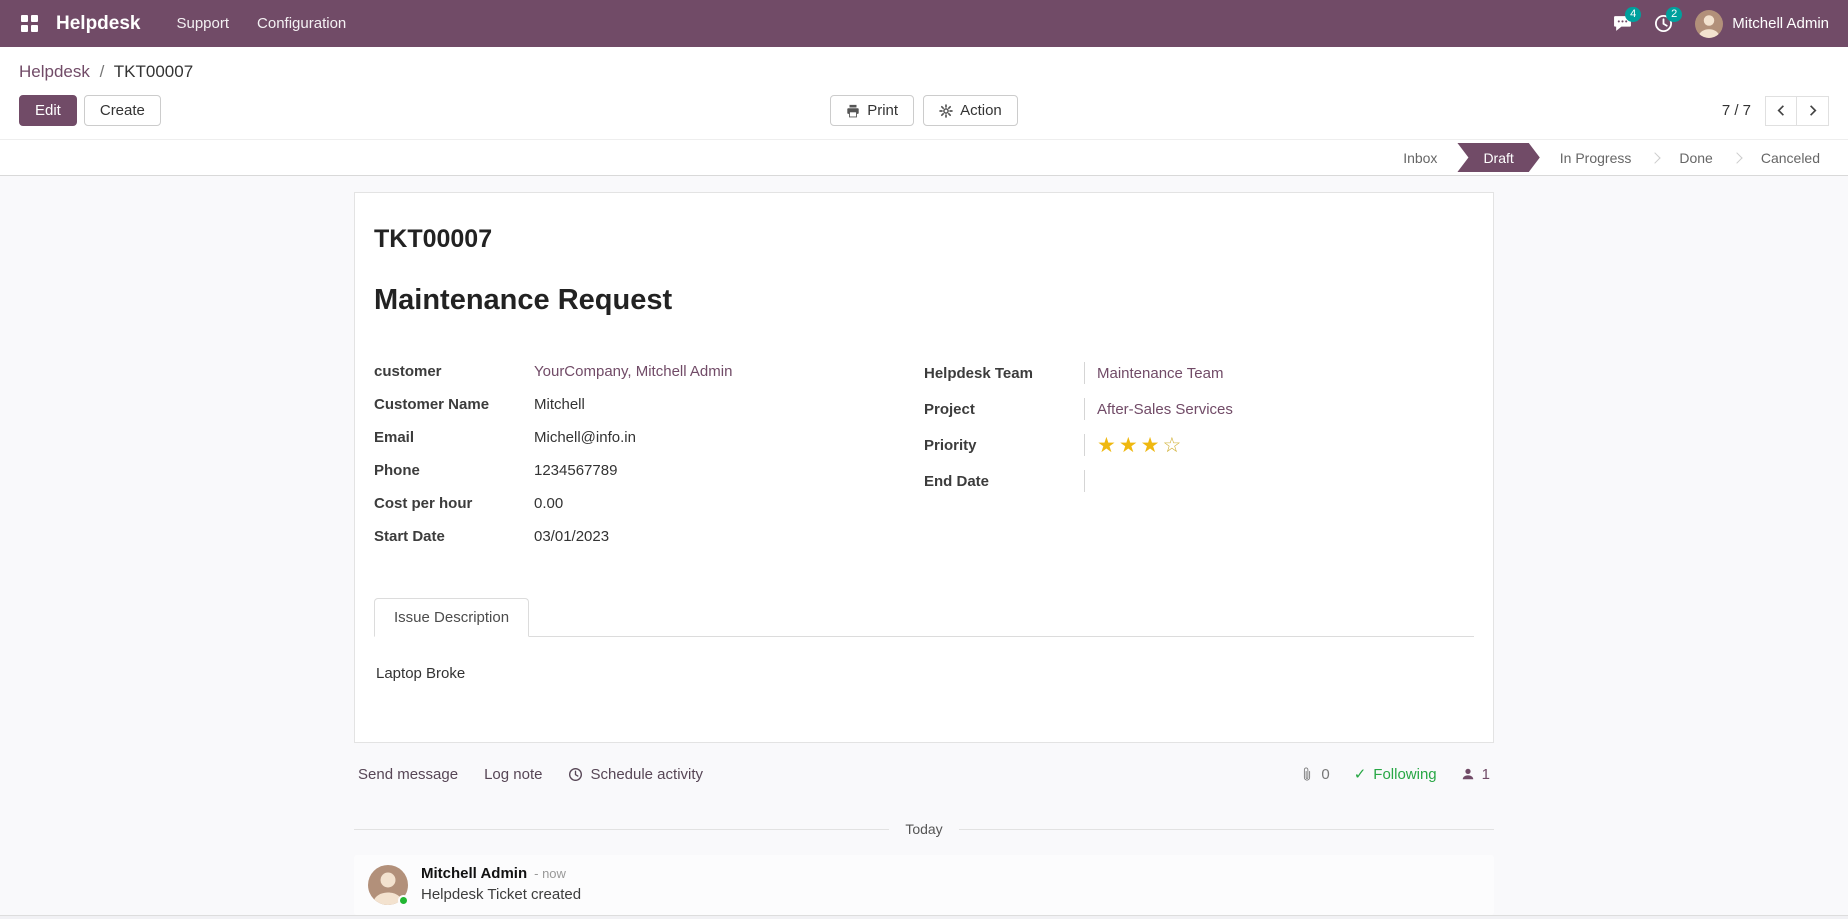 The width and height of the screenshot is (1848, 919). I want to click on field-label: End Date, so click(957, 481).